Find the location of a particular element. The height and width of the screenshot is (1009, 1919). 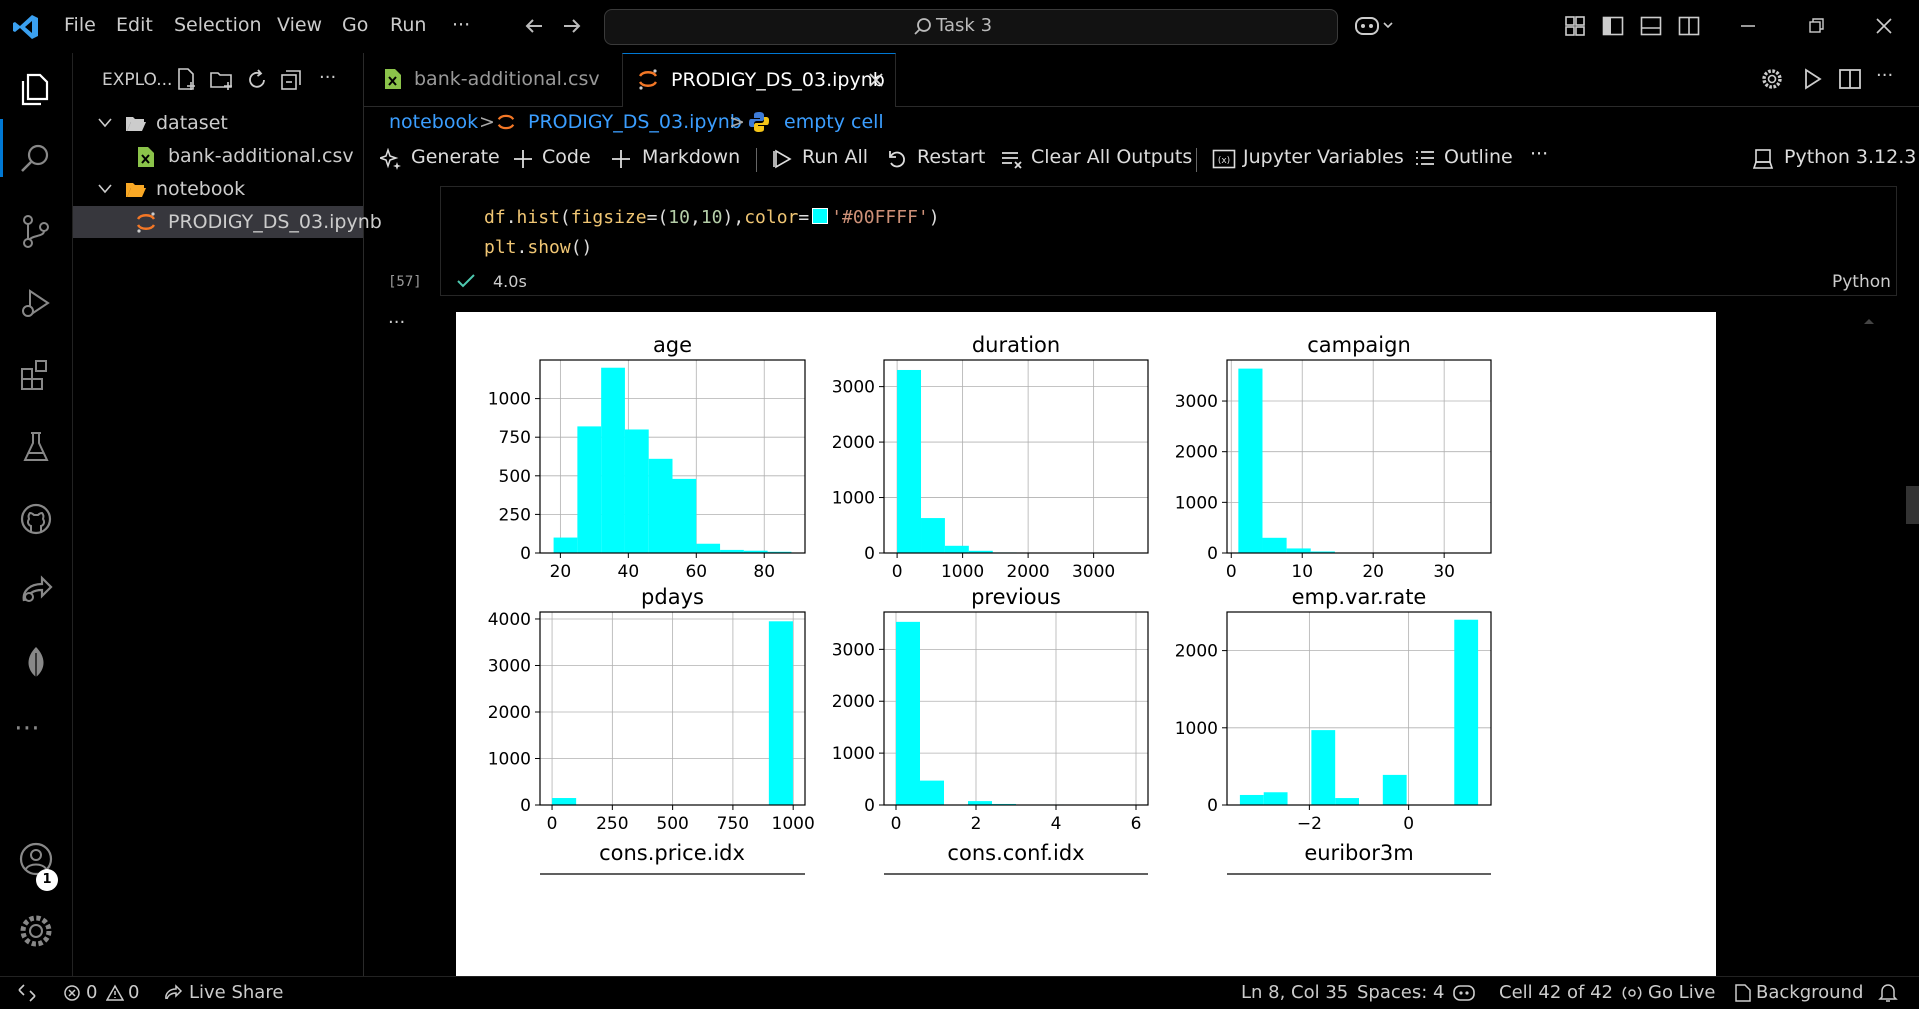

restart-button: Restart is located at coordinates (951, 157).